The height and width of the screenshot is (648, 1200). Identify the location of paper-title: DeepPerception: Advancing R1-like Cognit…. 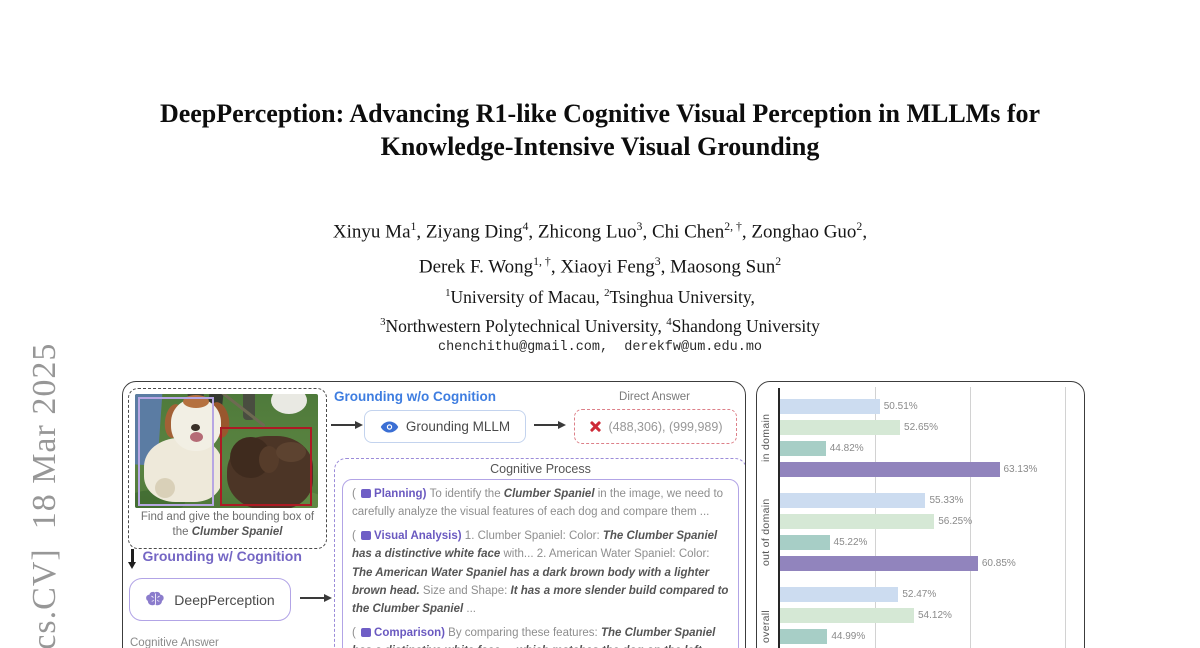
(600, 130).